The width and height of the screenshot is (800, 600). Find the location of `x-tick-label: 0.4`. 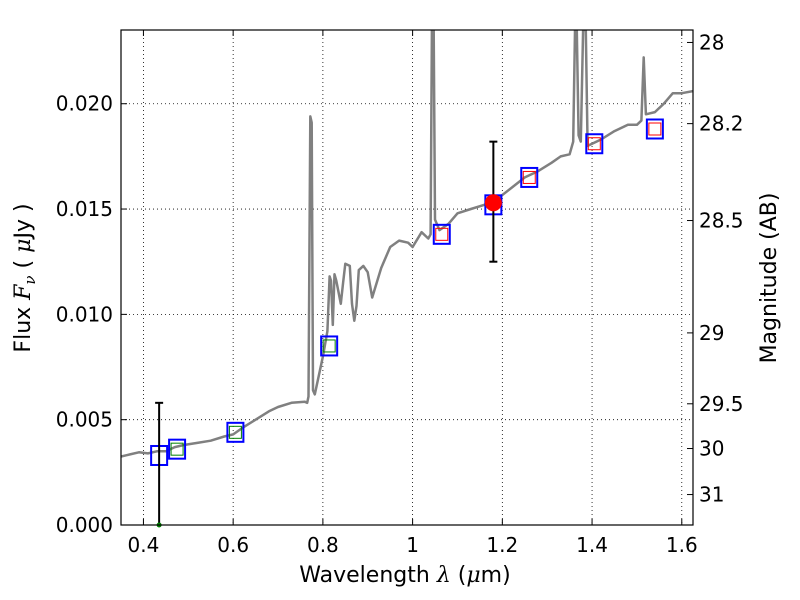

x-tick-label: 0.4 is located at coordinates (144, 545).